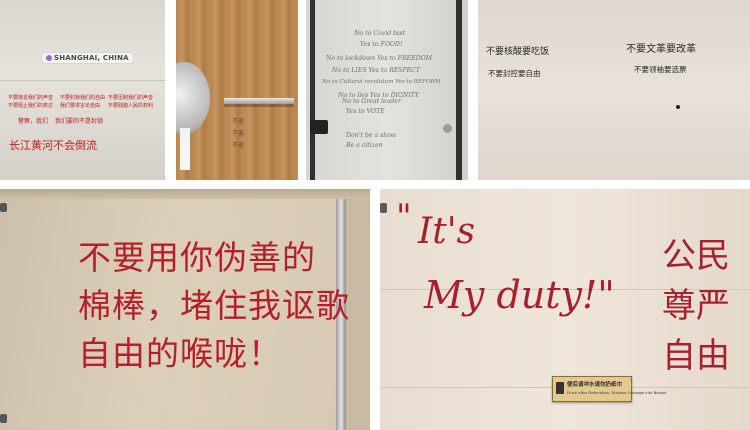 The height and width of the screenshot is (430, 750). I want to click on slogan-line: No to Cultural revolution Yes to REFORM, so click(381, 82).